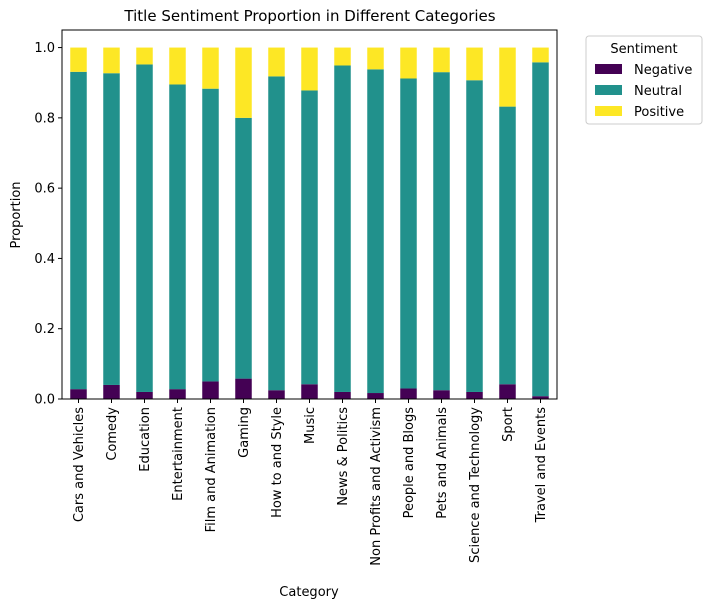  What do you see at coordinates (409, 463) in the screenshot?
I see `x-tick-label-10: People and Blogs` at bounding box center [409, 463].